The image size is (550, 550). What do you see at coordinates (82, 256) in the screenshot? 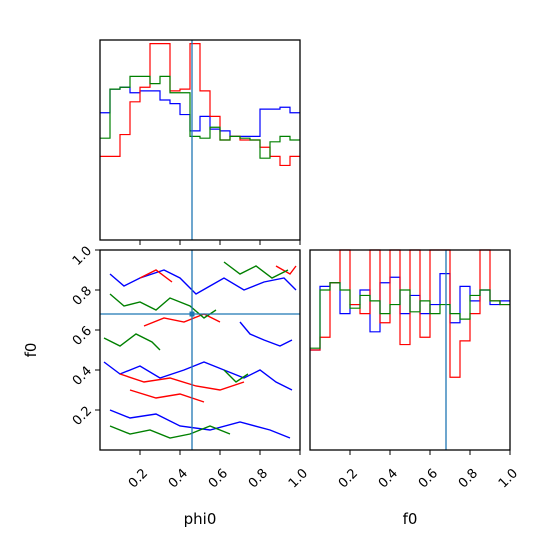
I see `y-tick-label: 1.0` at bounding box center [82, 256].